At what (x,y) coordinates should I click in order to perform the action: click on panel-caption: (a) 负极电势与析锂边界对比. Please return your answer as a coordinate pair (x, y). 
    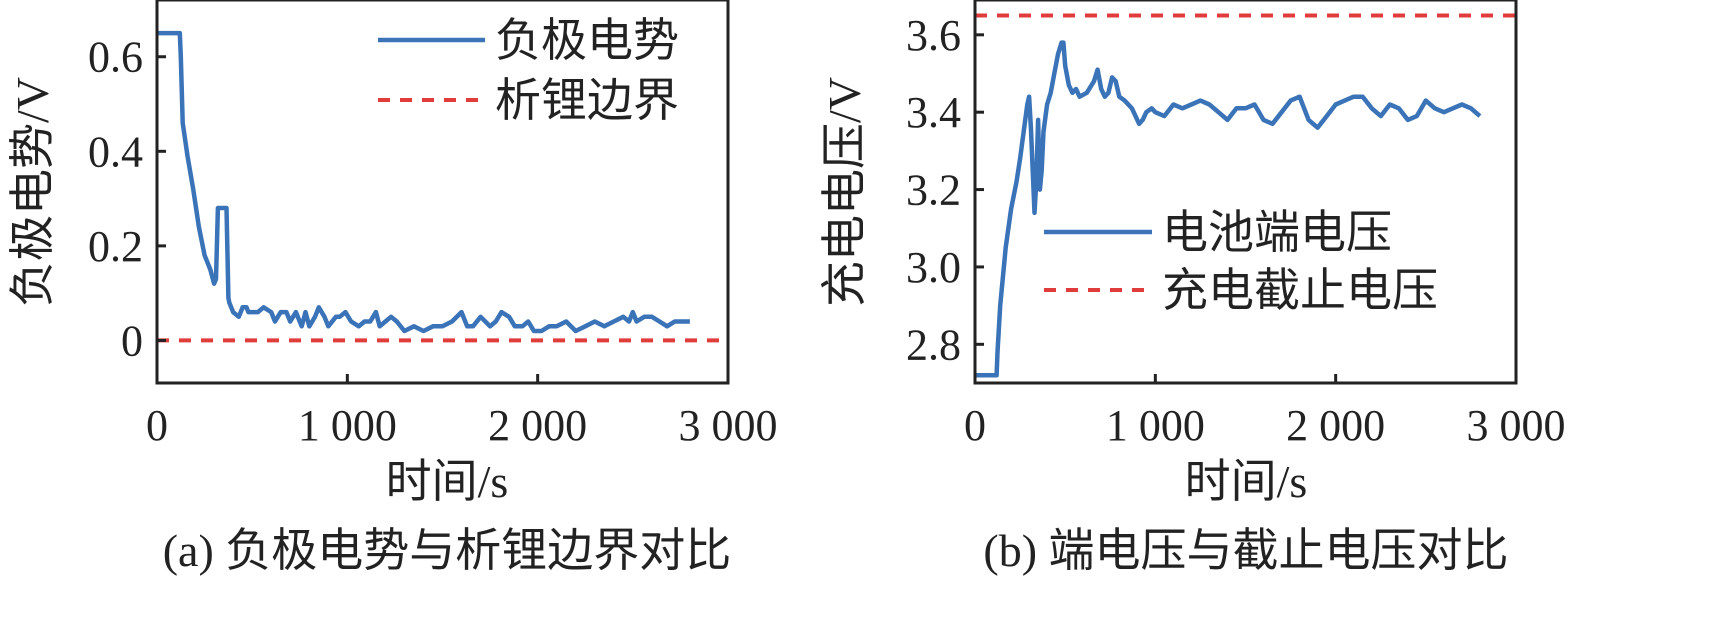
    Looking at the image, I should click on (447, 550).